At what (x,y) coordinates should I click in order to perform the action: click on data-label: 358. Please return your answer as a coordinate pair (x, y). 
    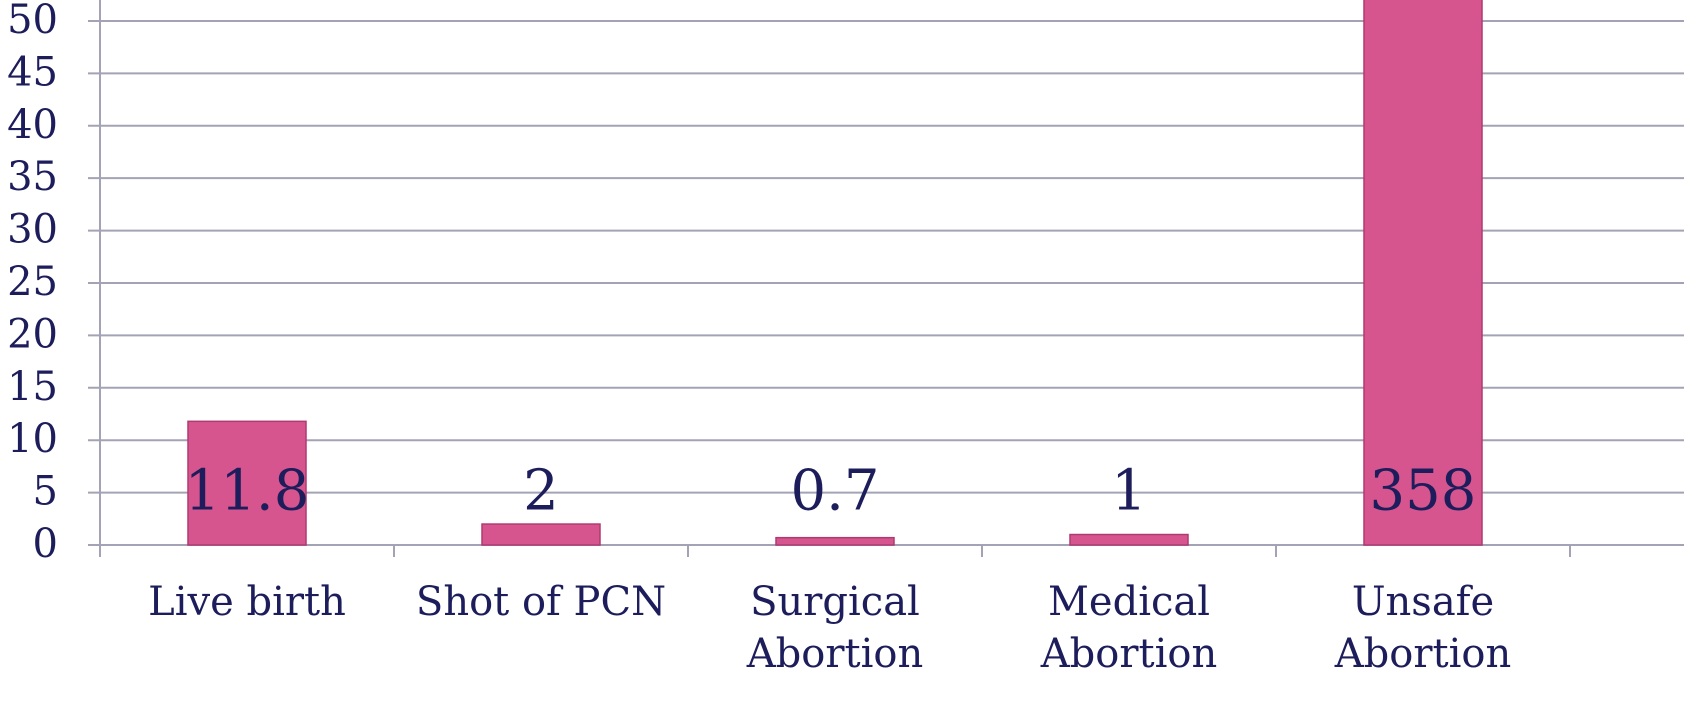
    Looking at the image, I should click on (1423, 491).